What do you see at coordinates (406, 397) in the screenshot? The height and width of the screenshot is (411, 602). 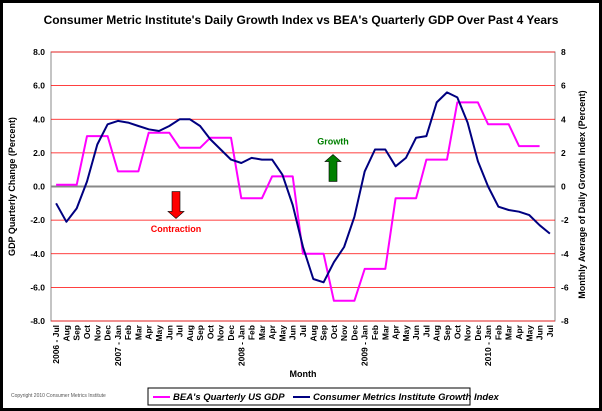 I see `legend-label-cmi: Consumer Metrics Institute Growth Index` at bounding box center [406, 397].